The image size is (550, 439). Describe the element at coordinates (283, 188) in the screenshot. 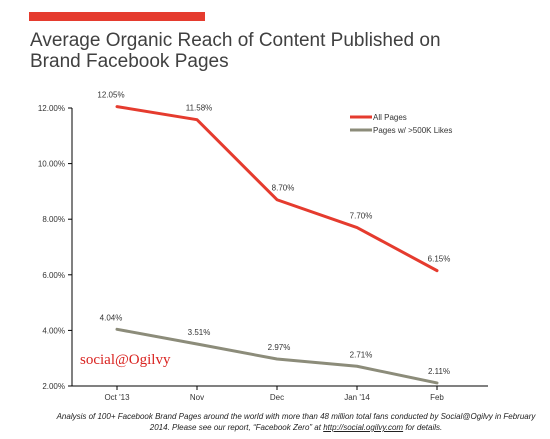

I see `data-label: 8.70%` at that location.